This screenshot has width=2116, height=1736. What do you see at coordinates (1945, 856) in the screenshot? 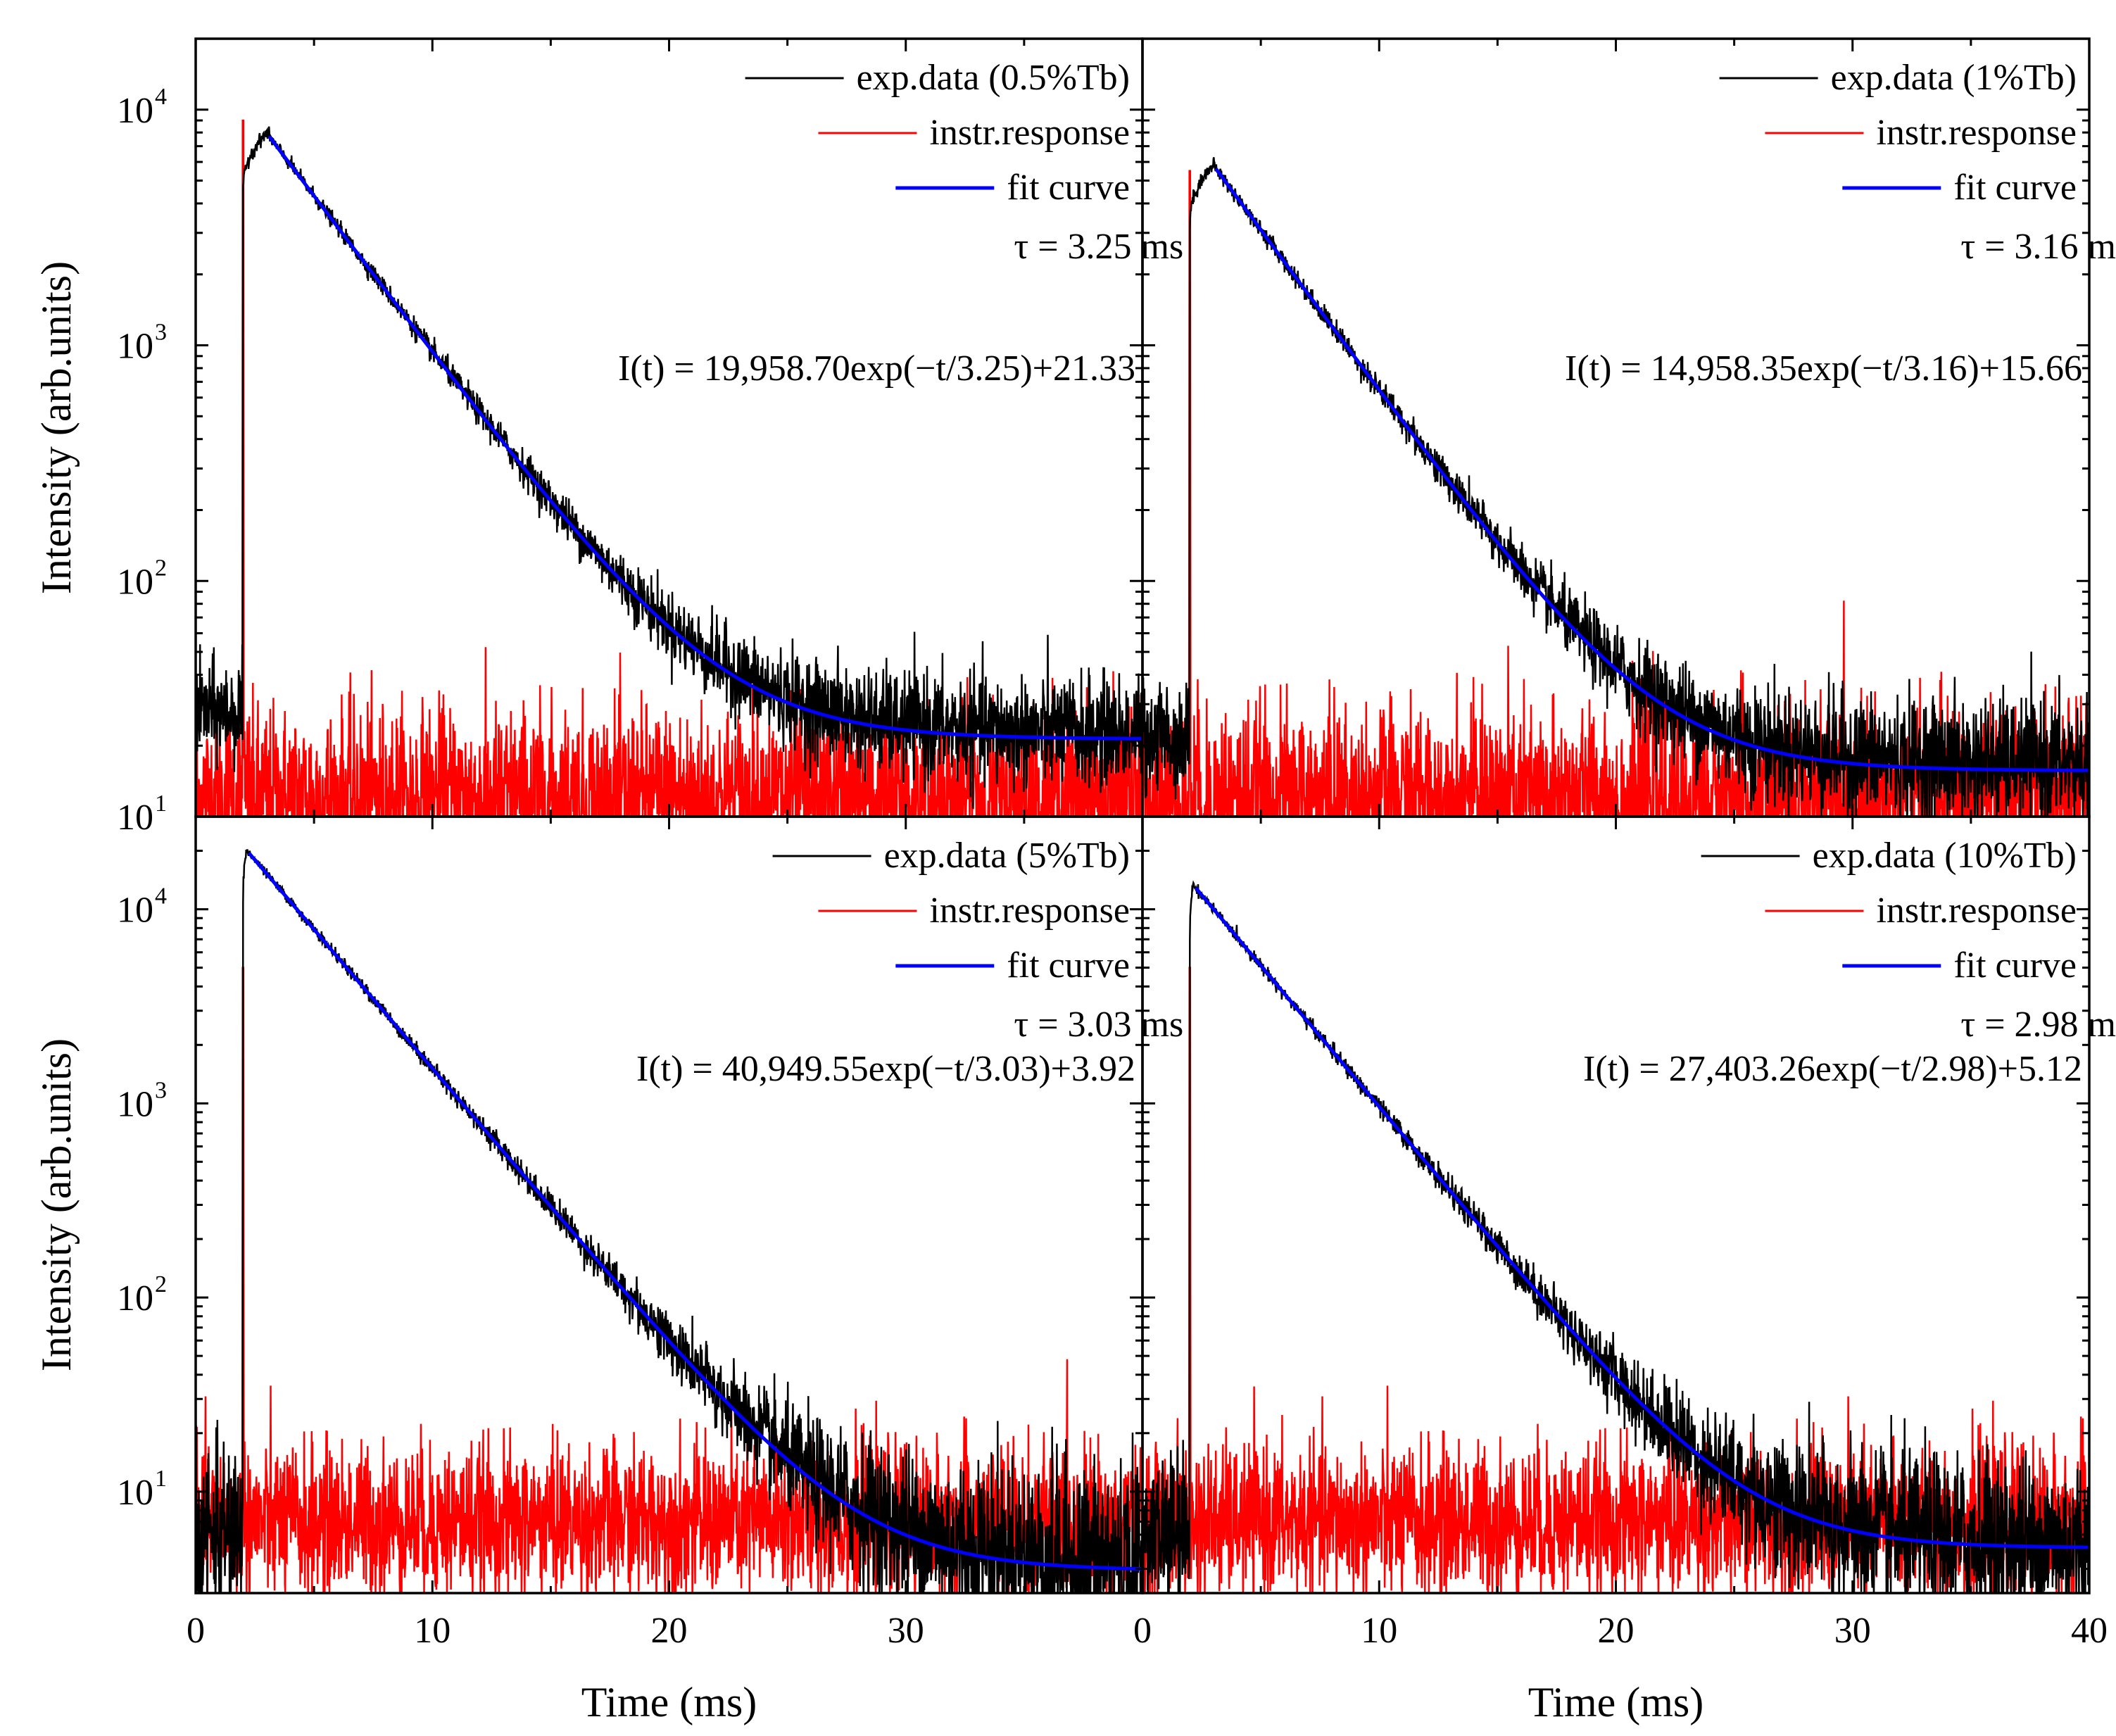
I see `legend-label: exp.data (10%Tb)` at bounding box center [1945, 856].